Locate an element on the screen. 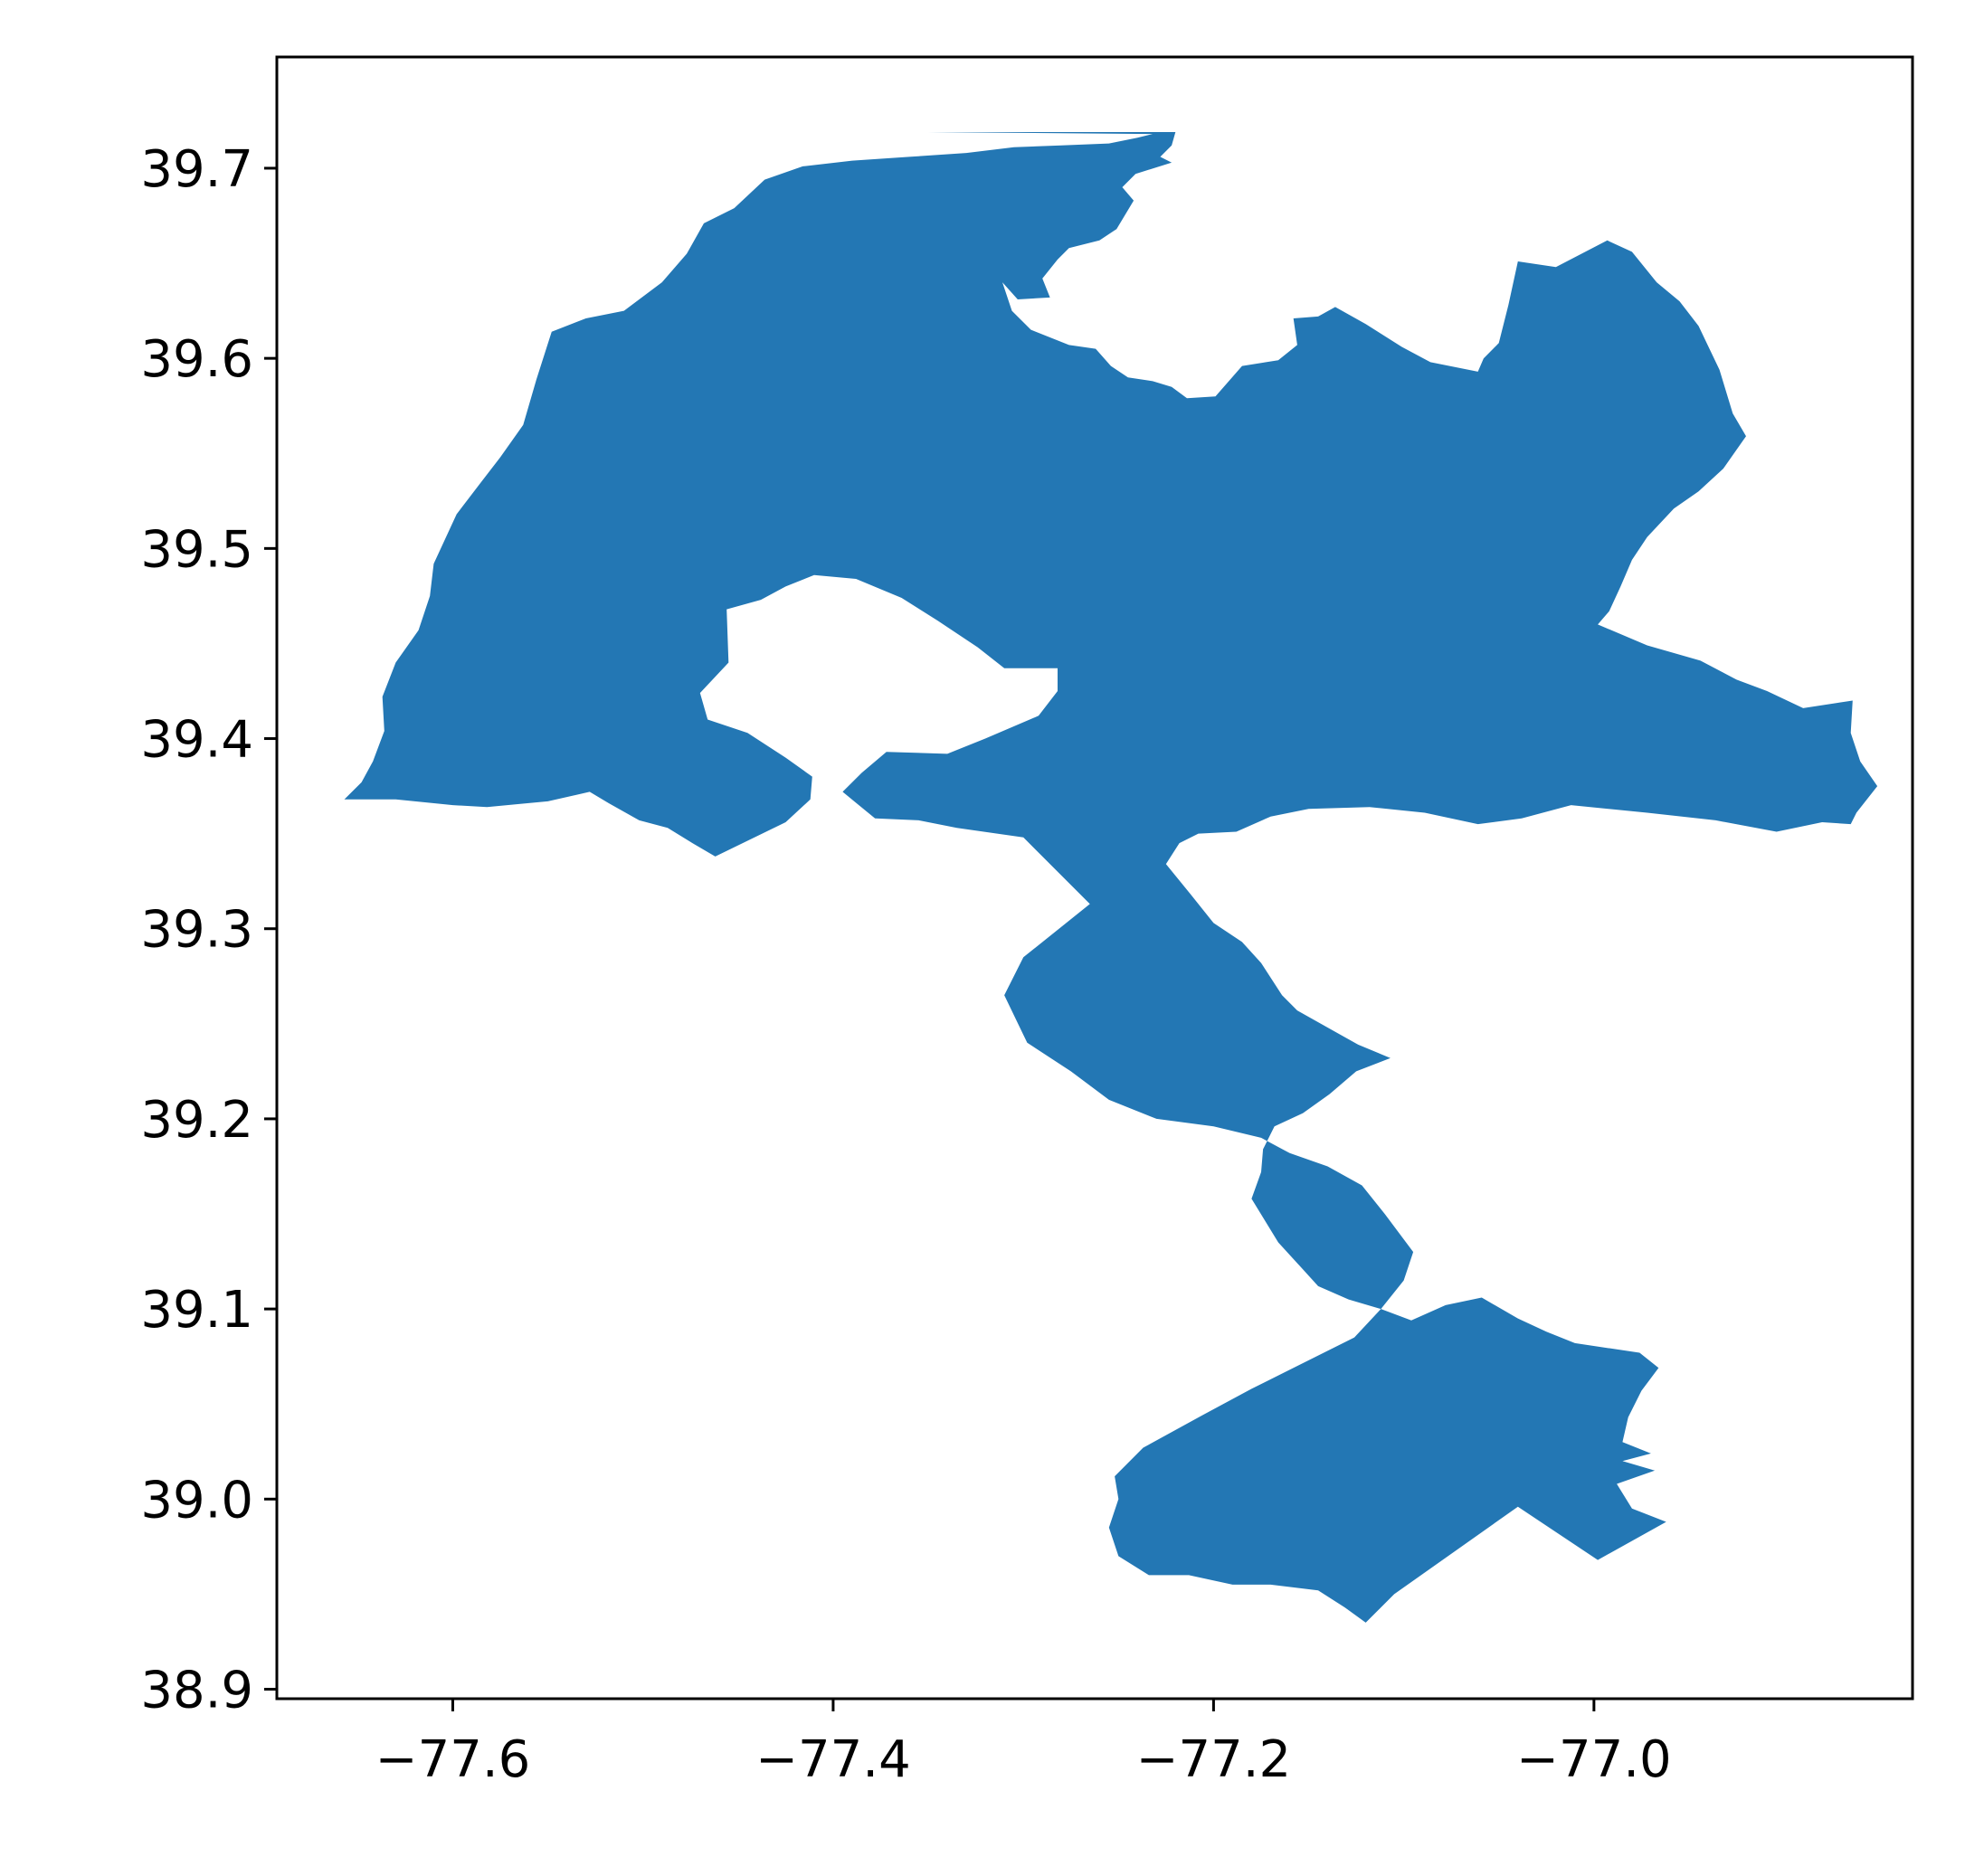 The image size is (1965, 1876). y-tick-label: 39.6 is located at coordinates (197, 359).